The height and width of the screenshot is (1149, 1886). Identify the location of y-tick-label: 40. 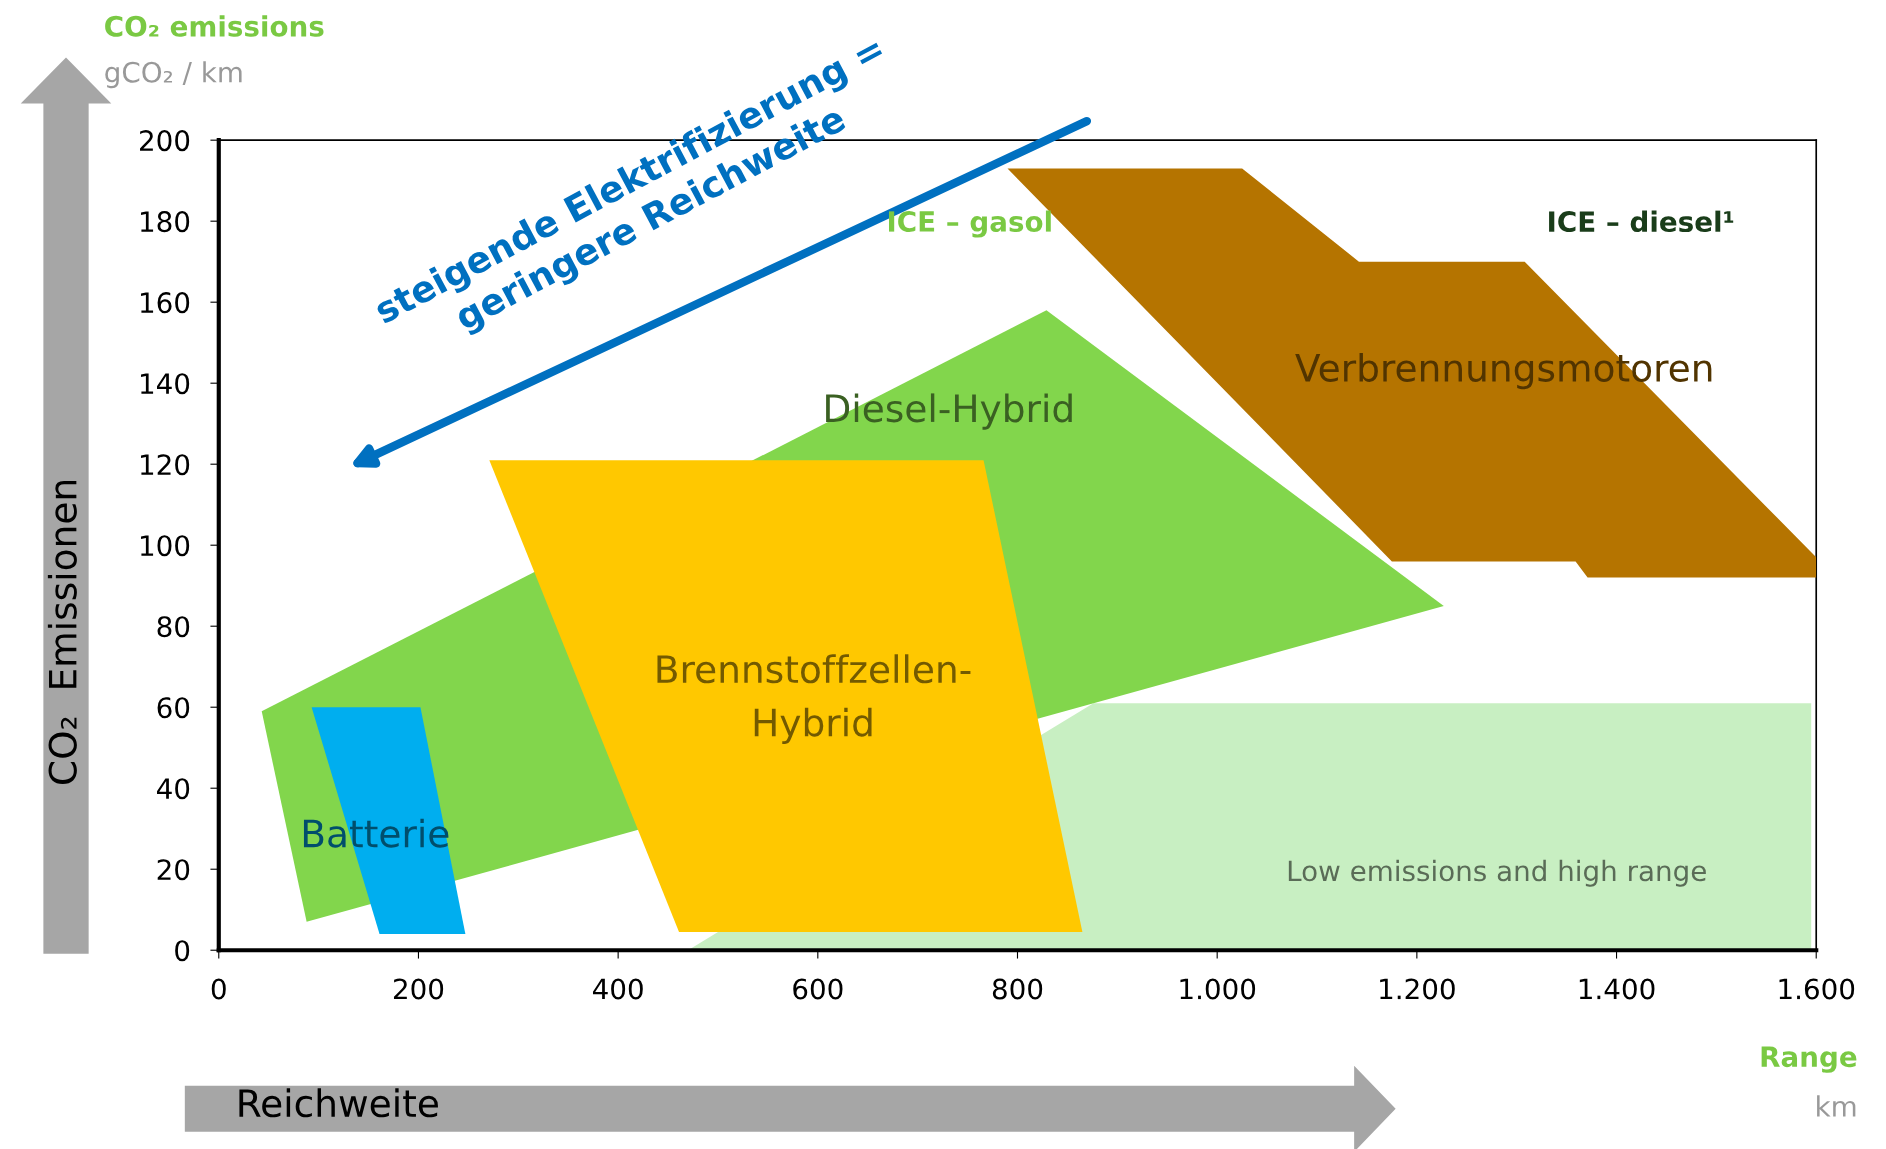
(173, 789).